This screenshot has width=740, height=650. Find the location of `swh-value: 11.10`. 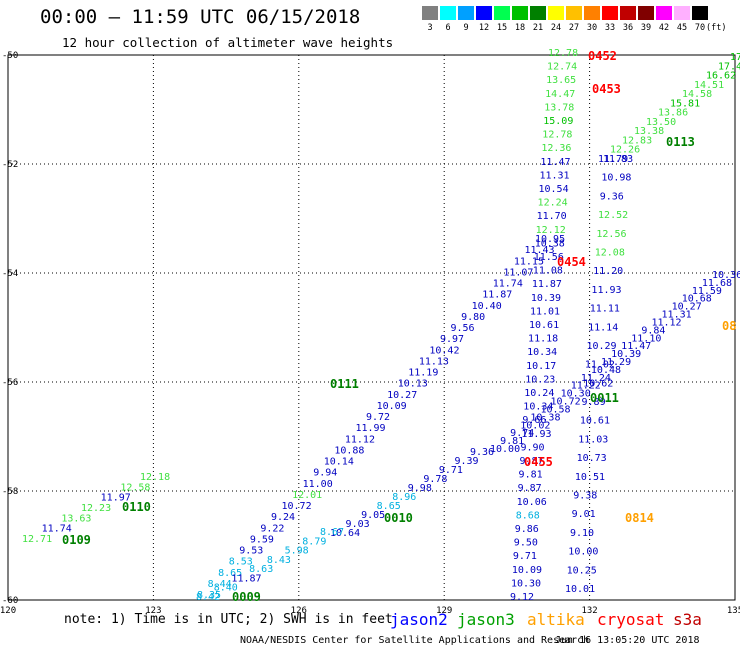

swh-value: 11.10 is located at coordinates (646, 338).